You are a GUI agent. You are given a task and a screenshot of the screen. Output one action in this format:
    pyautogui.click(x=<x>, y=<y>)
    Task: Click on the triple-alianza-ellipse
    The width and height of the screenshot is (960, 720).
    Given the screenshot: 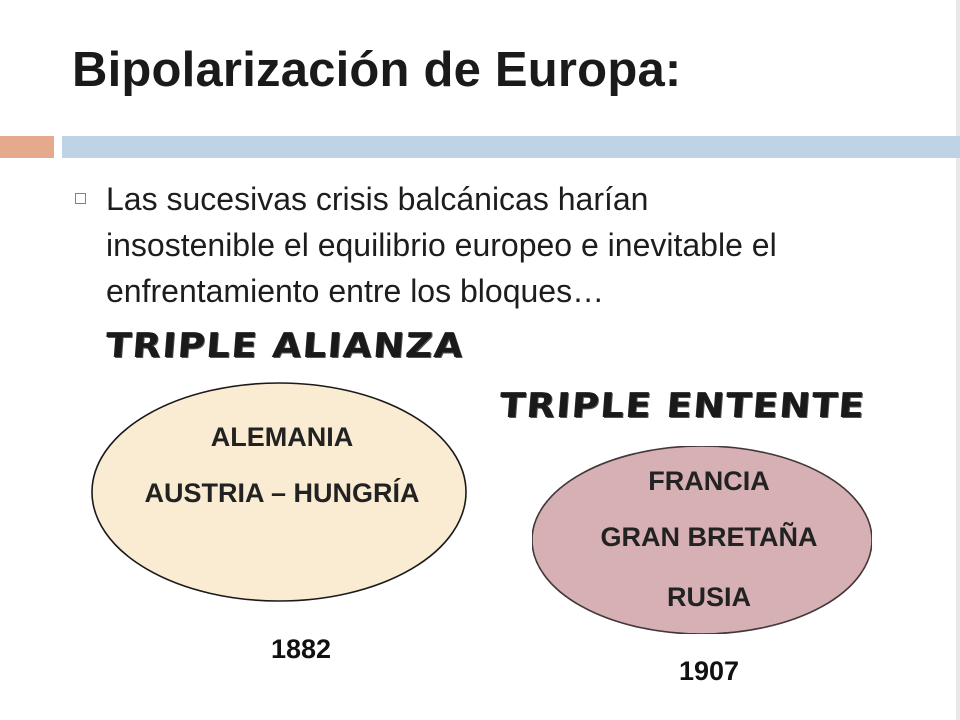 What is the action you would take?
    pyautogui.click(x=279, y=492)
    